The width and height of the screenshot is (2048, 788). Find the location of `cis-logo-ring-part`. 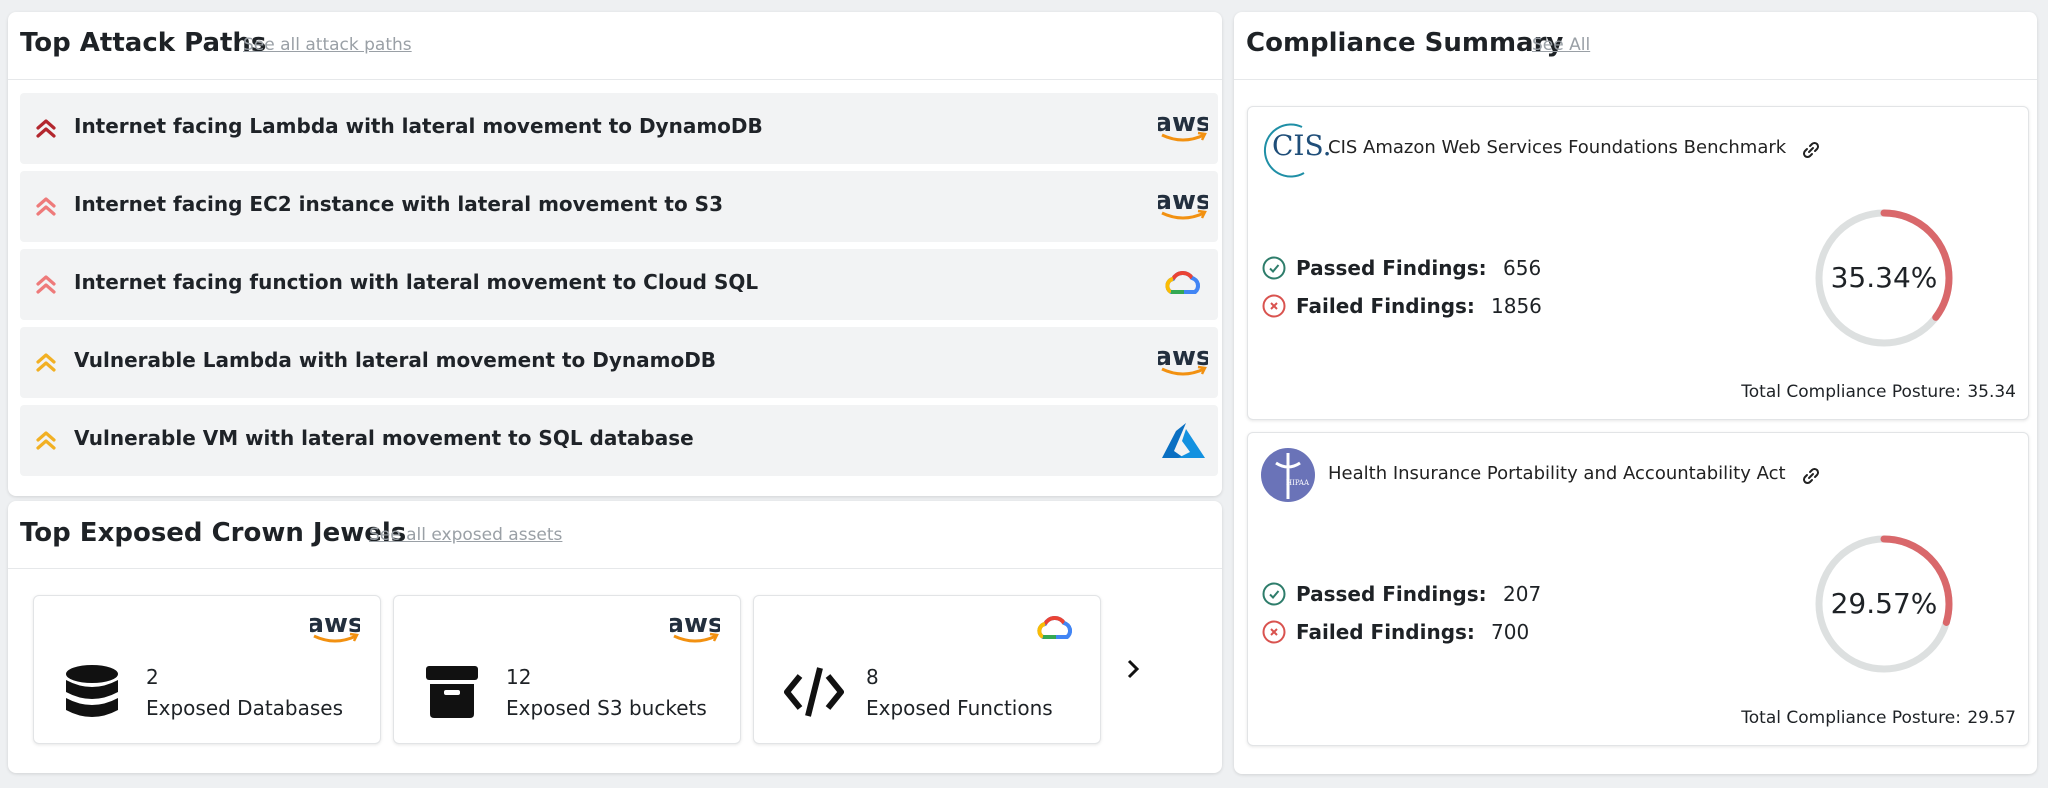

cis-logo-ring-part is located at coordinates (1284, 150).